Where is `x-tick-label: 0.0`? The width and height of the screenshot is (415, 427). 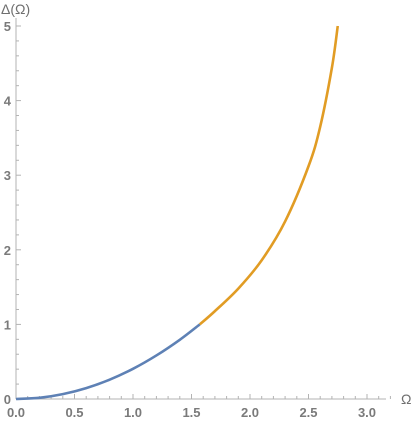 x-tick-label: 0.0 is located at coordinates (16, 412).